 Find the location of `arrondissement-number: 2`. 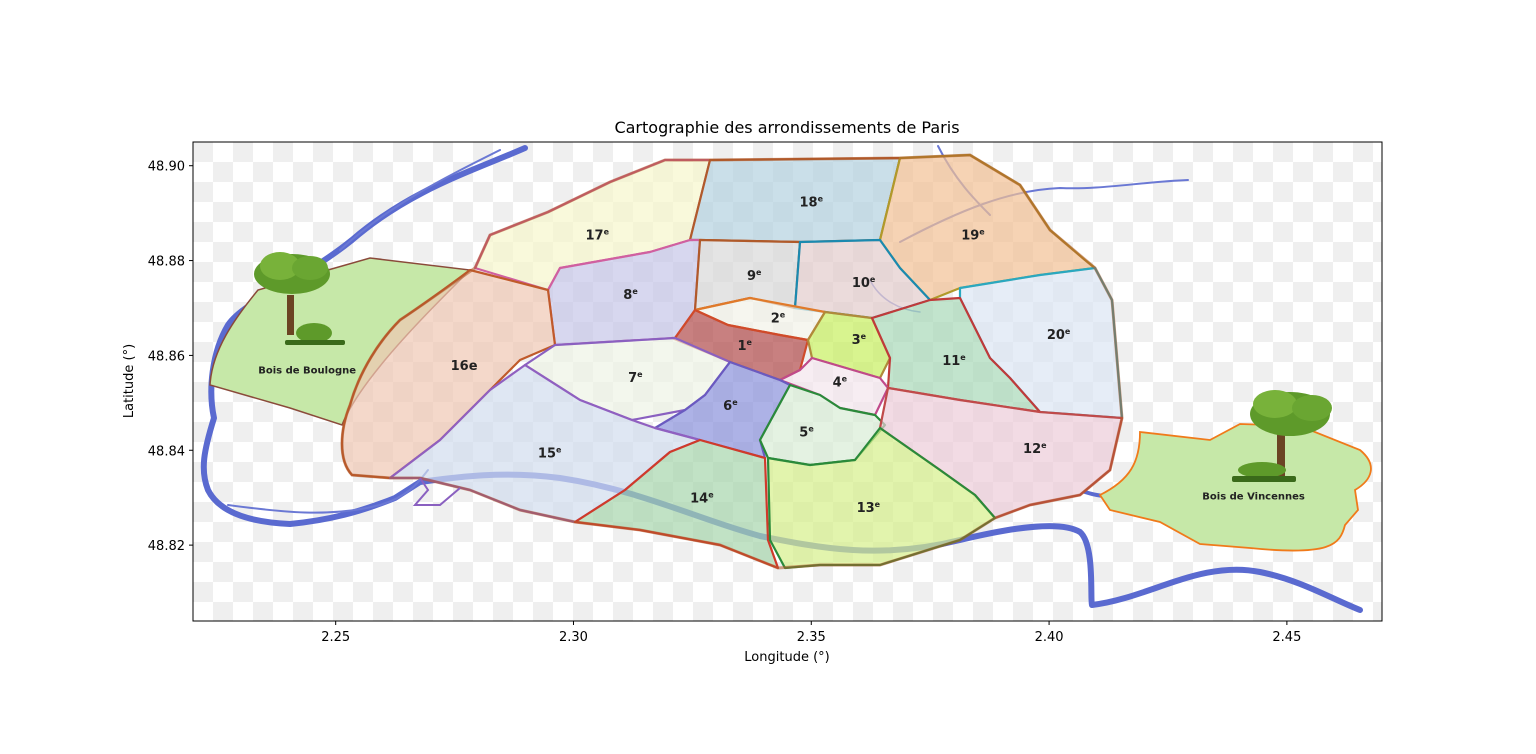

arrondissement-number: 2 is located at coordinates (775, 318).